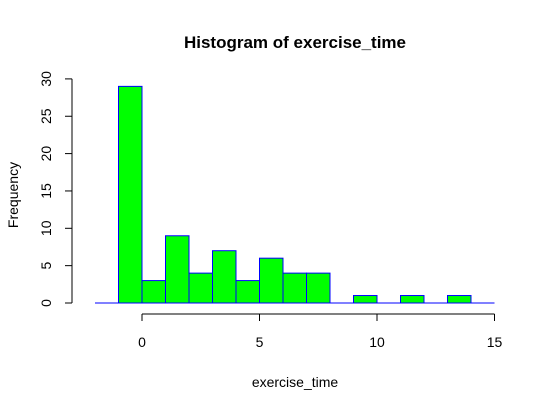 The image size is (551, 411). Describe the element at coordinates (46, 303) in the screenshot. I see `y-tick-label: 0` at that location.